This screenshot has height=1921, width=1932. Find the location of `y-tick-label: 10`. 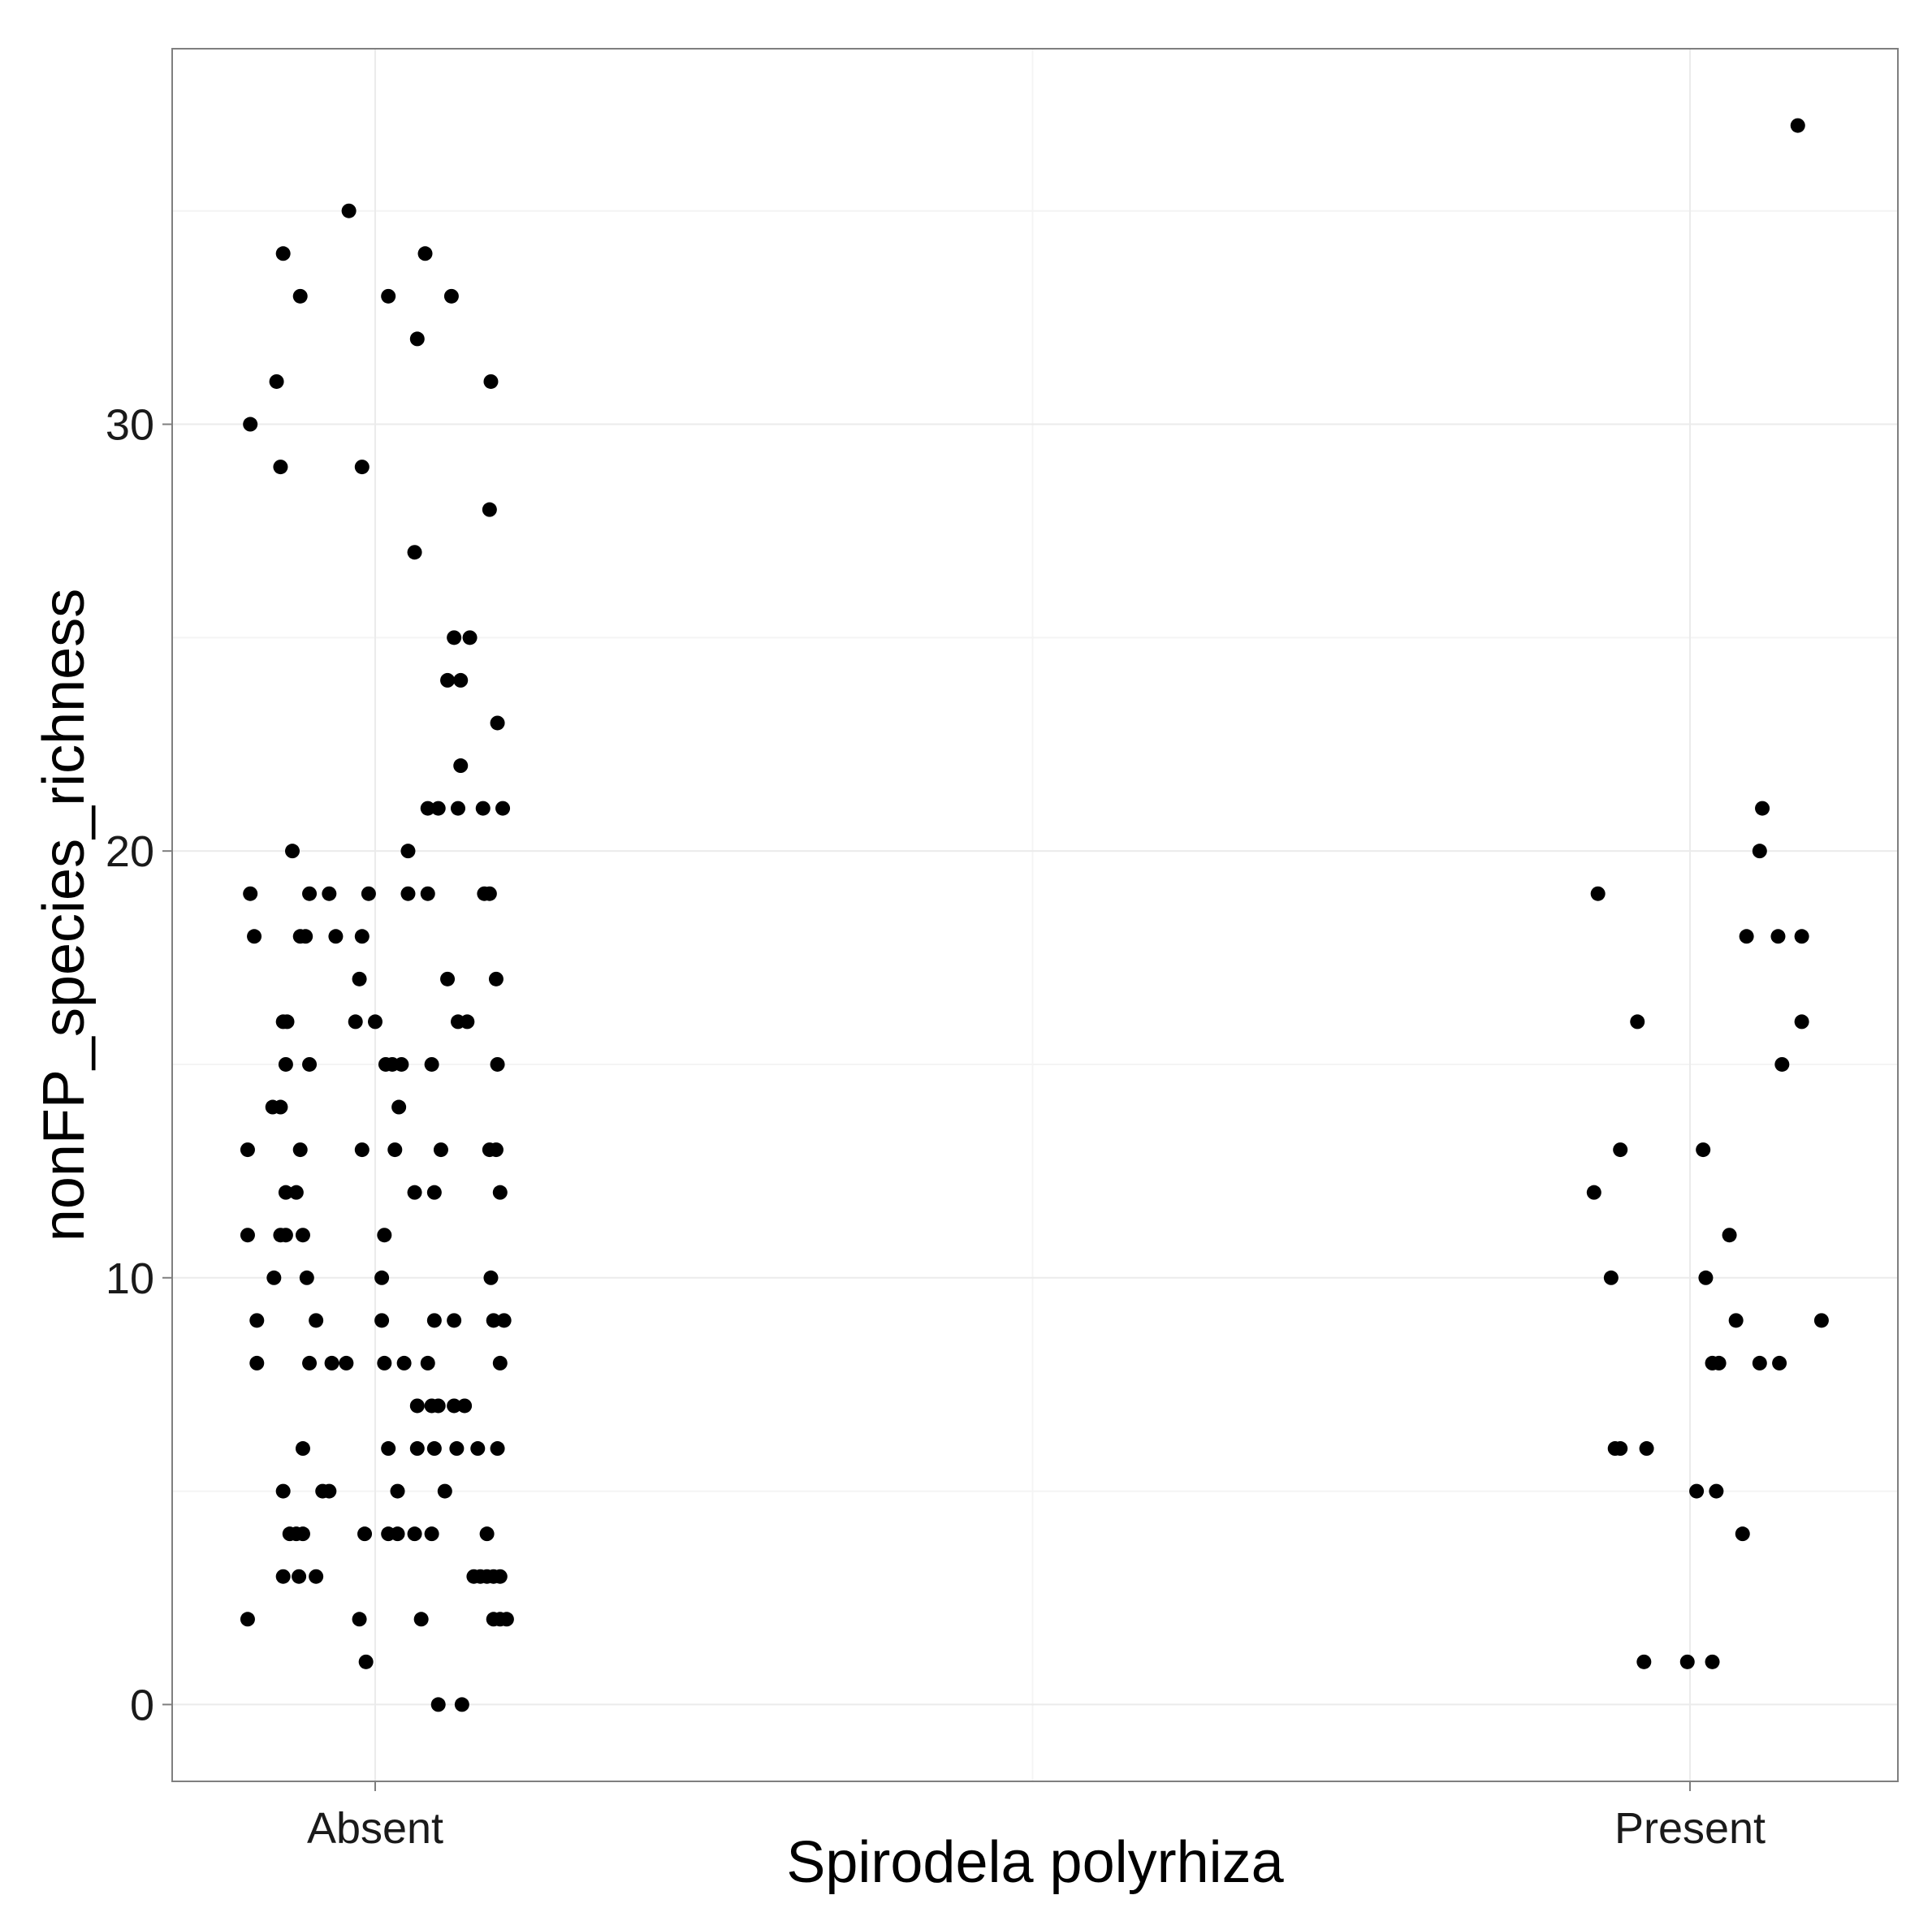

y-tick-label: 10 is located at coordinates (130, 1278).